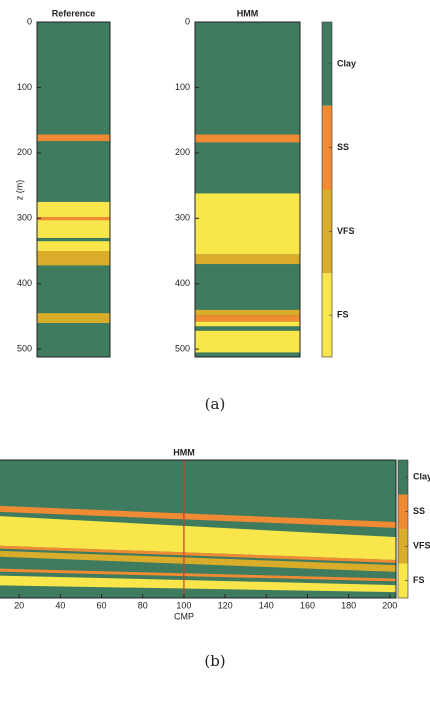  I want to click on x-axis-label: CMP, so click(184, 616).